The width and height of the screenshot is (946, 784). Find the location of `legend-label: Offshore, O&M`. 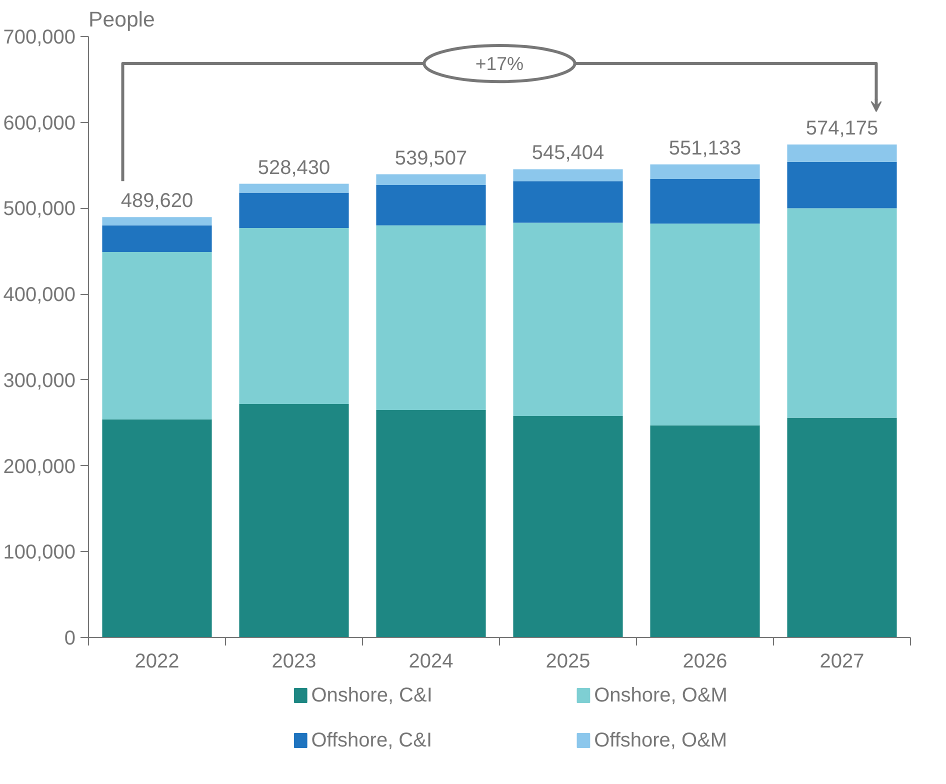

legend-label: Offshore, O&M is located at coordinates (661, 741).